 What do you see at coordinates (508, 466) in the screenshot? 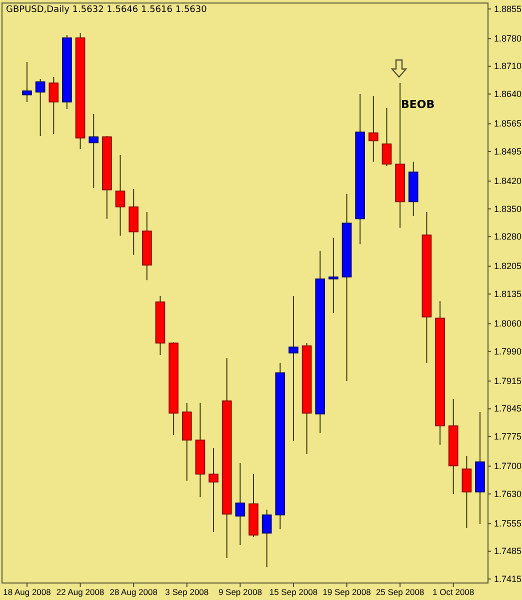
I see `y-tick-label: 1.7700` at bounding box center [508, 466].